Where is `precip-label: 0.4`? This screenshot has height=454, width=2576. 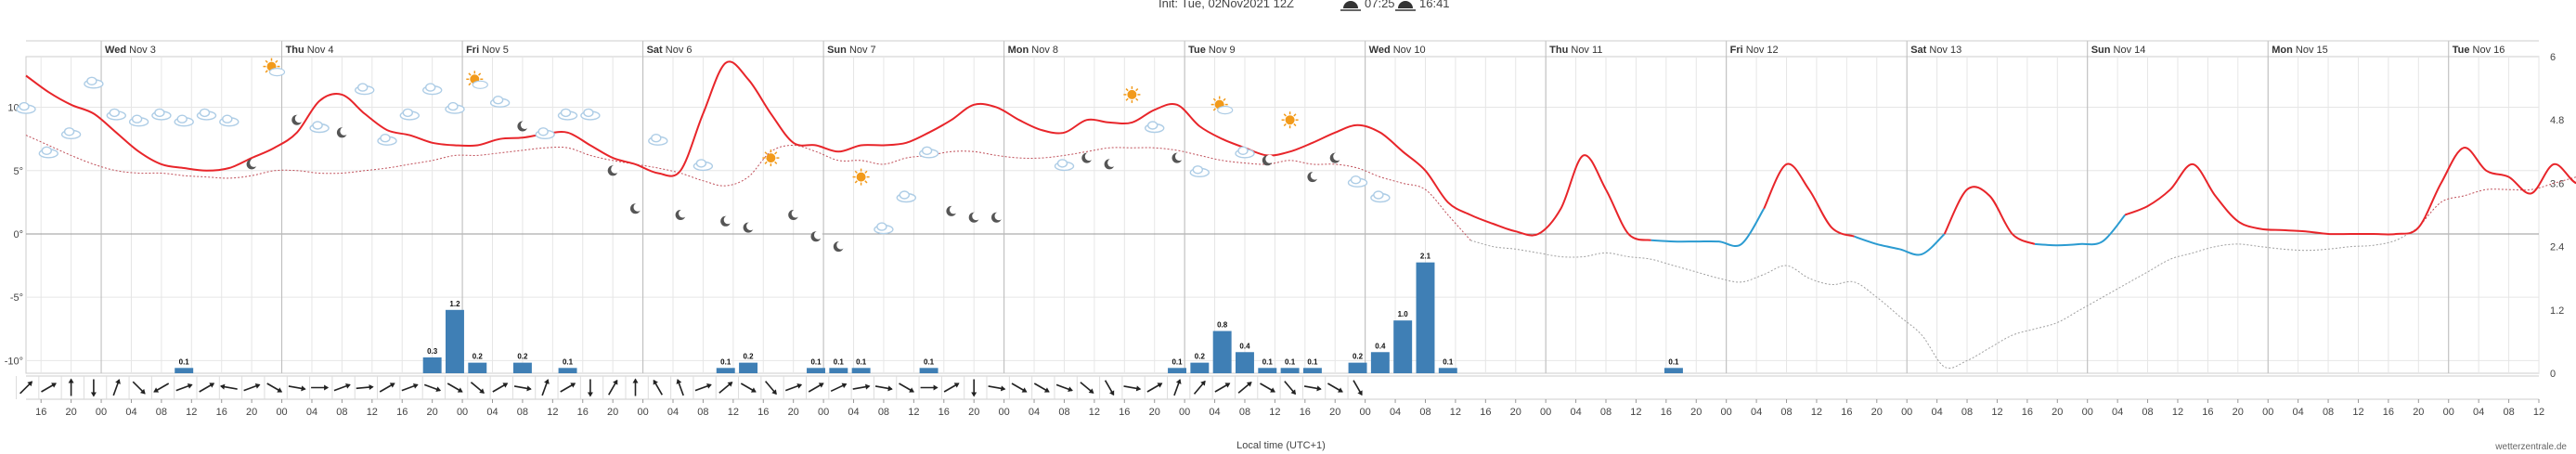 precip-label: 0.4 is located at coordinates (1380, 346).